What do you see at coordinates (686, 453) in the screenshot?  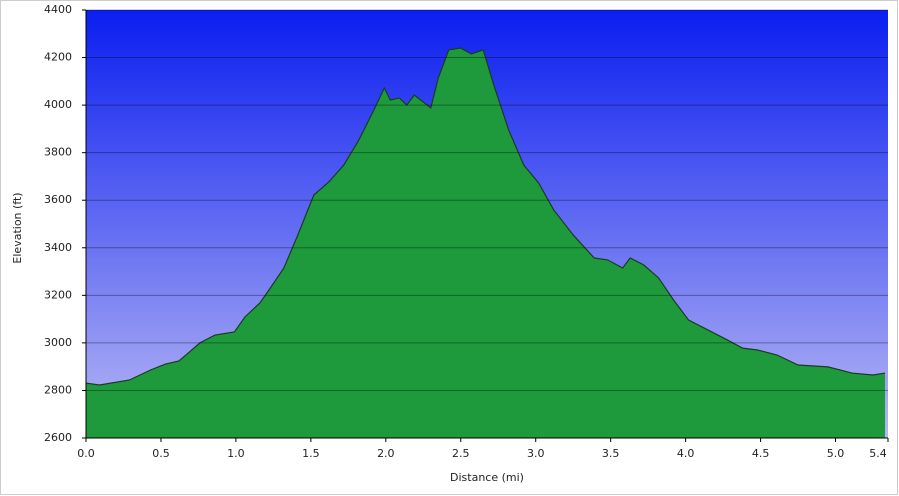 I see `x-tick-label: 4.0` at bounding box center [686, 453].